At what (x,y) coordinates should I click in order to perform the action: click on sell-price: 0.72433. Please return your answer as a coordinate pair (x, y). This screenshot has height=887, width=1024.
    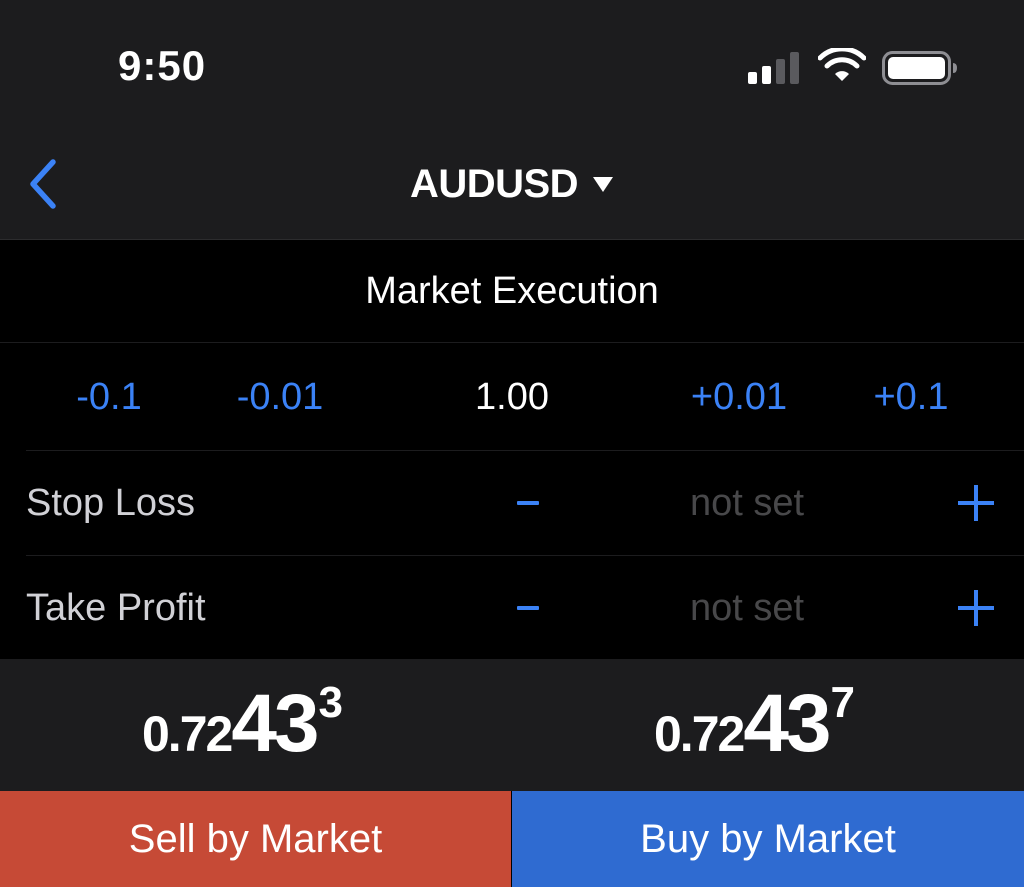
    Looking at the image, I should click on (243, 727).